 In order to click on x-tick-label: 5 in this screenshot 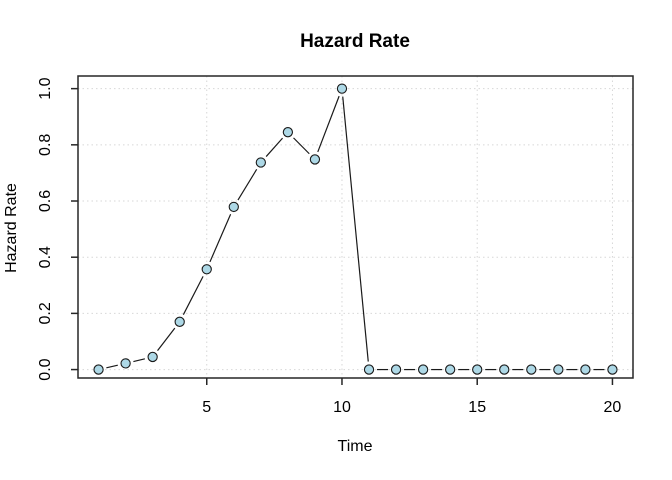, I will do `click(206, 407)`.